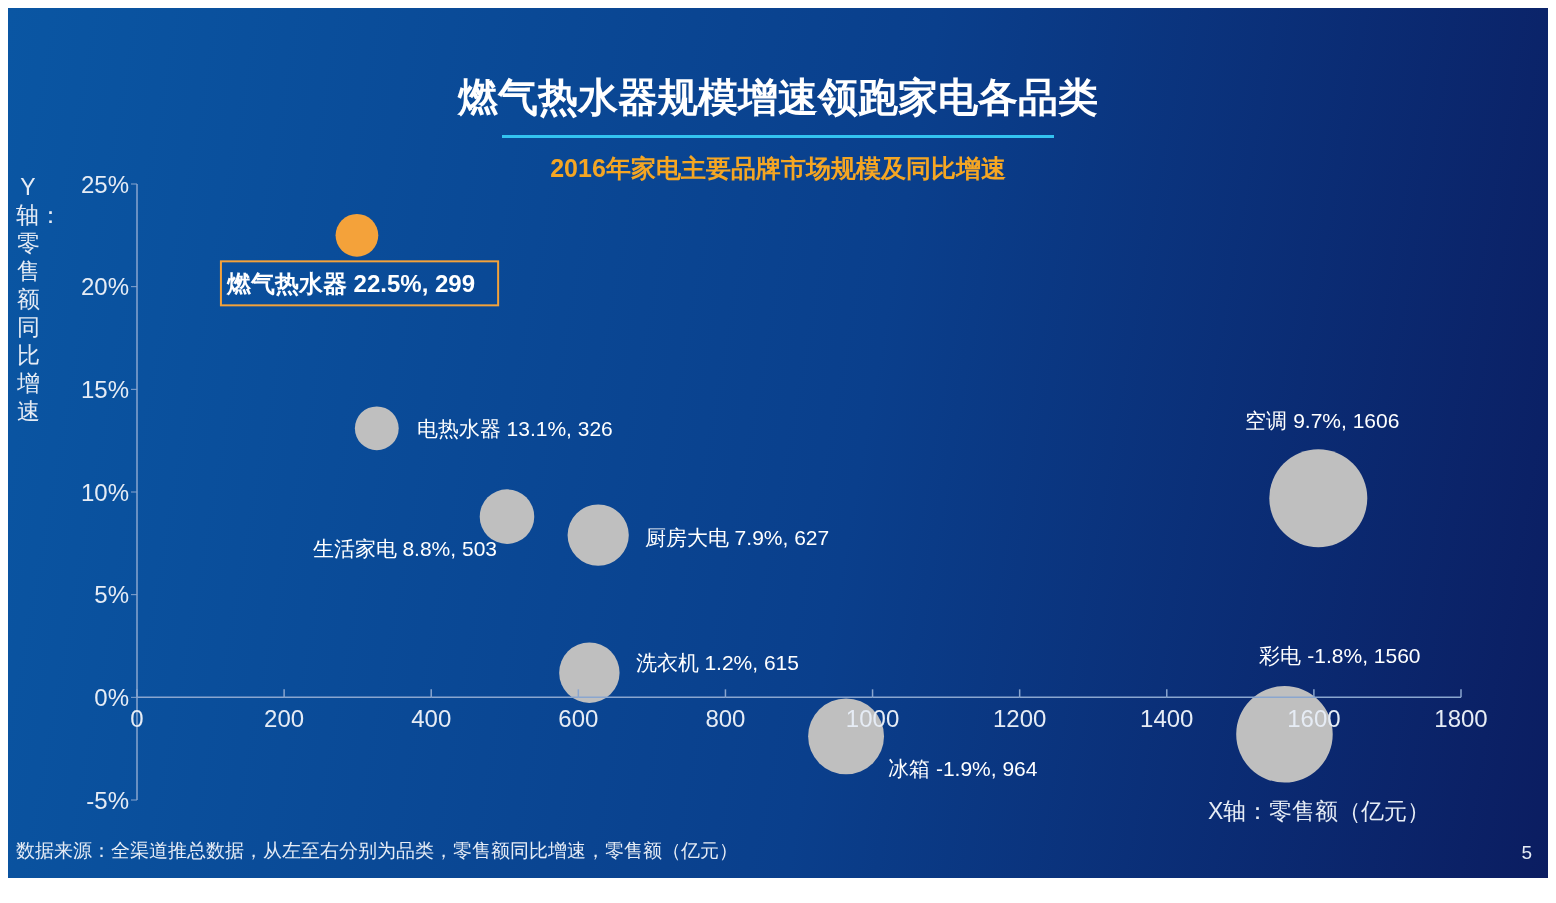 The image size is (1556, 903). I want to click on source-note: 数据来源：全渠道推总数据，从左至右分别为品类，零售额同比增速，零售额（亿元）, so click(377, 851).